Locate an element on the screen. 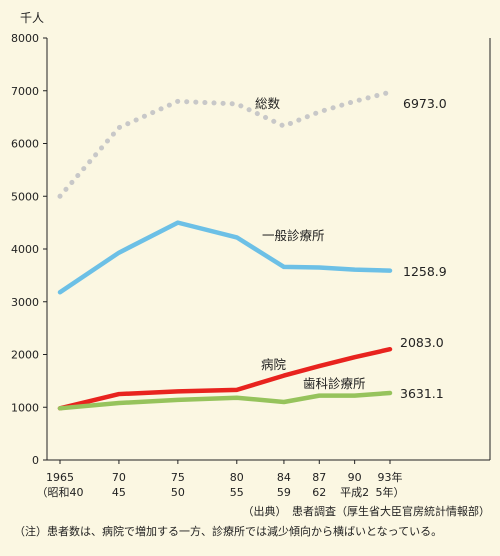  x-tick-label-era: 59 is located at coordinates (284, 492).